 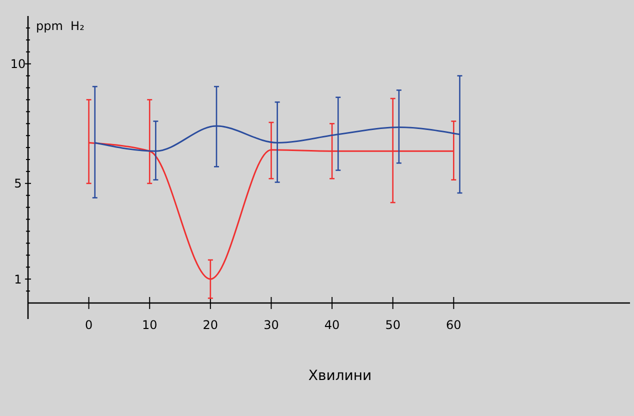 I want to click on x-tick-label: 40, so click(x=332, y=325).